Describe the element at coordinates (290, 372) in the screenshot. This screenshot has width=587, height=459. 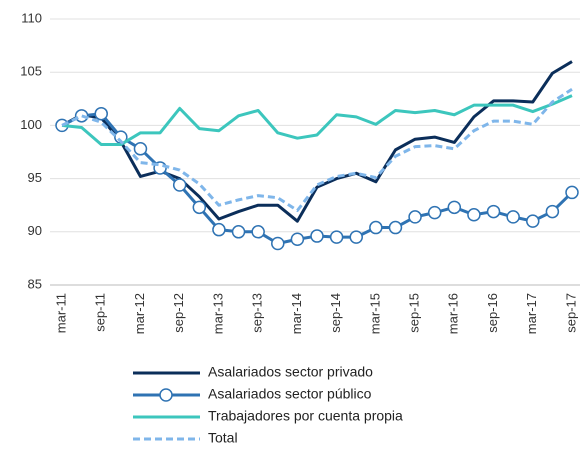
I see `legend-label: Asalariados sector privado` at that location.